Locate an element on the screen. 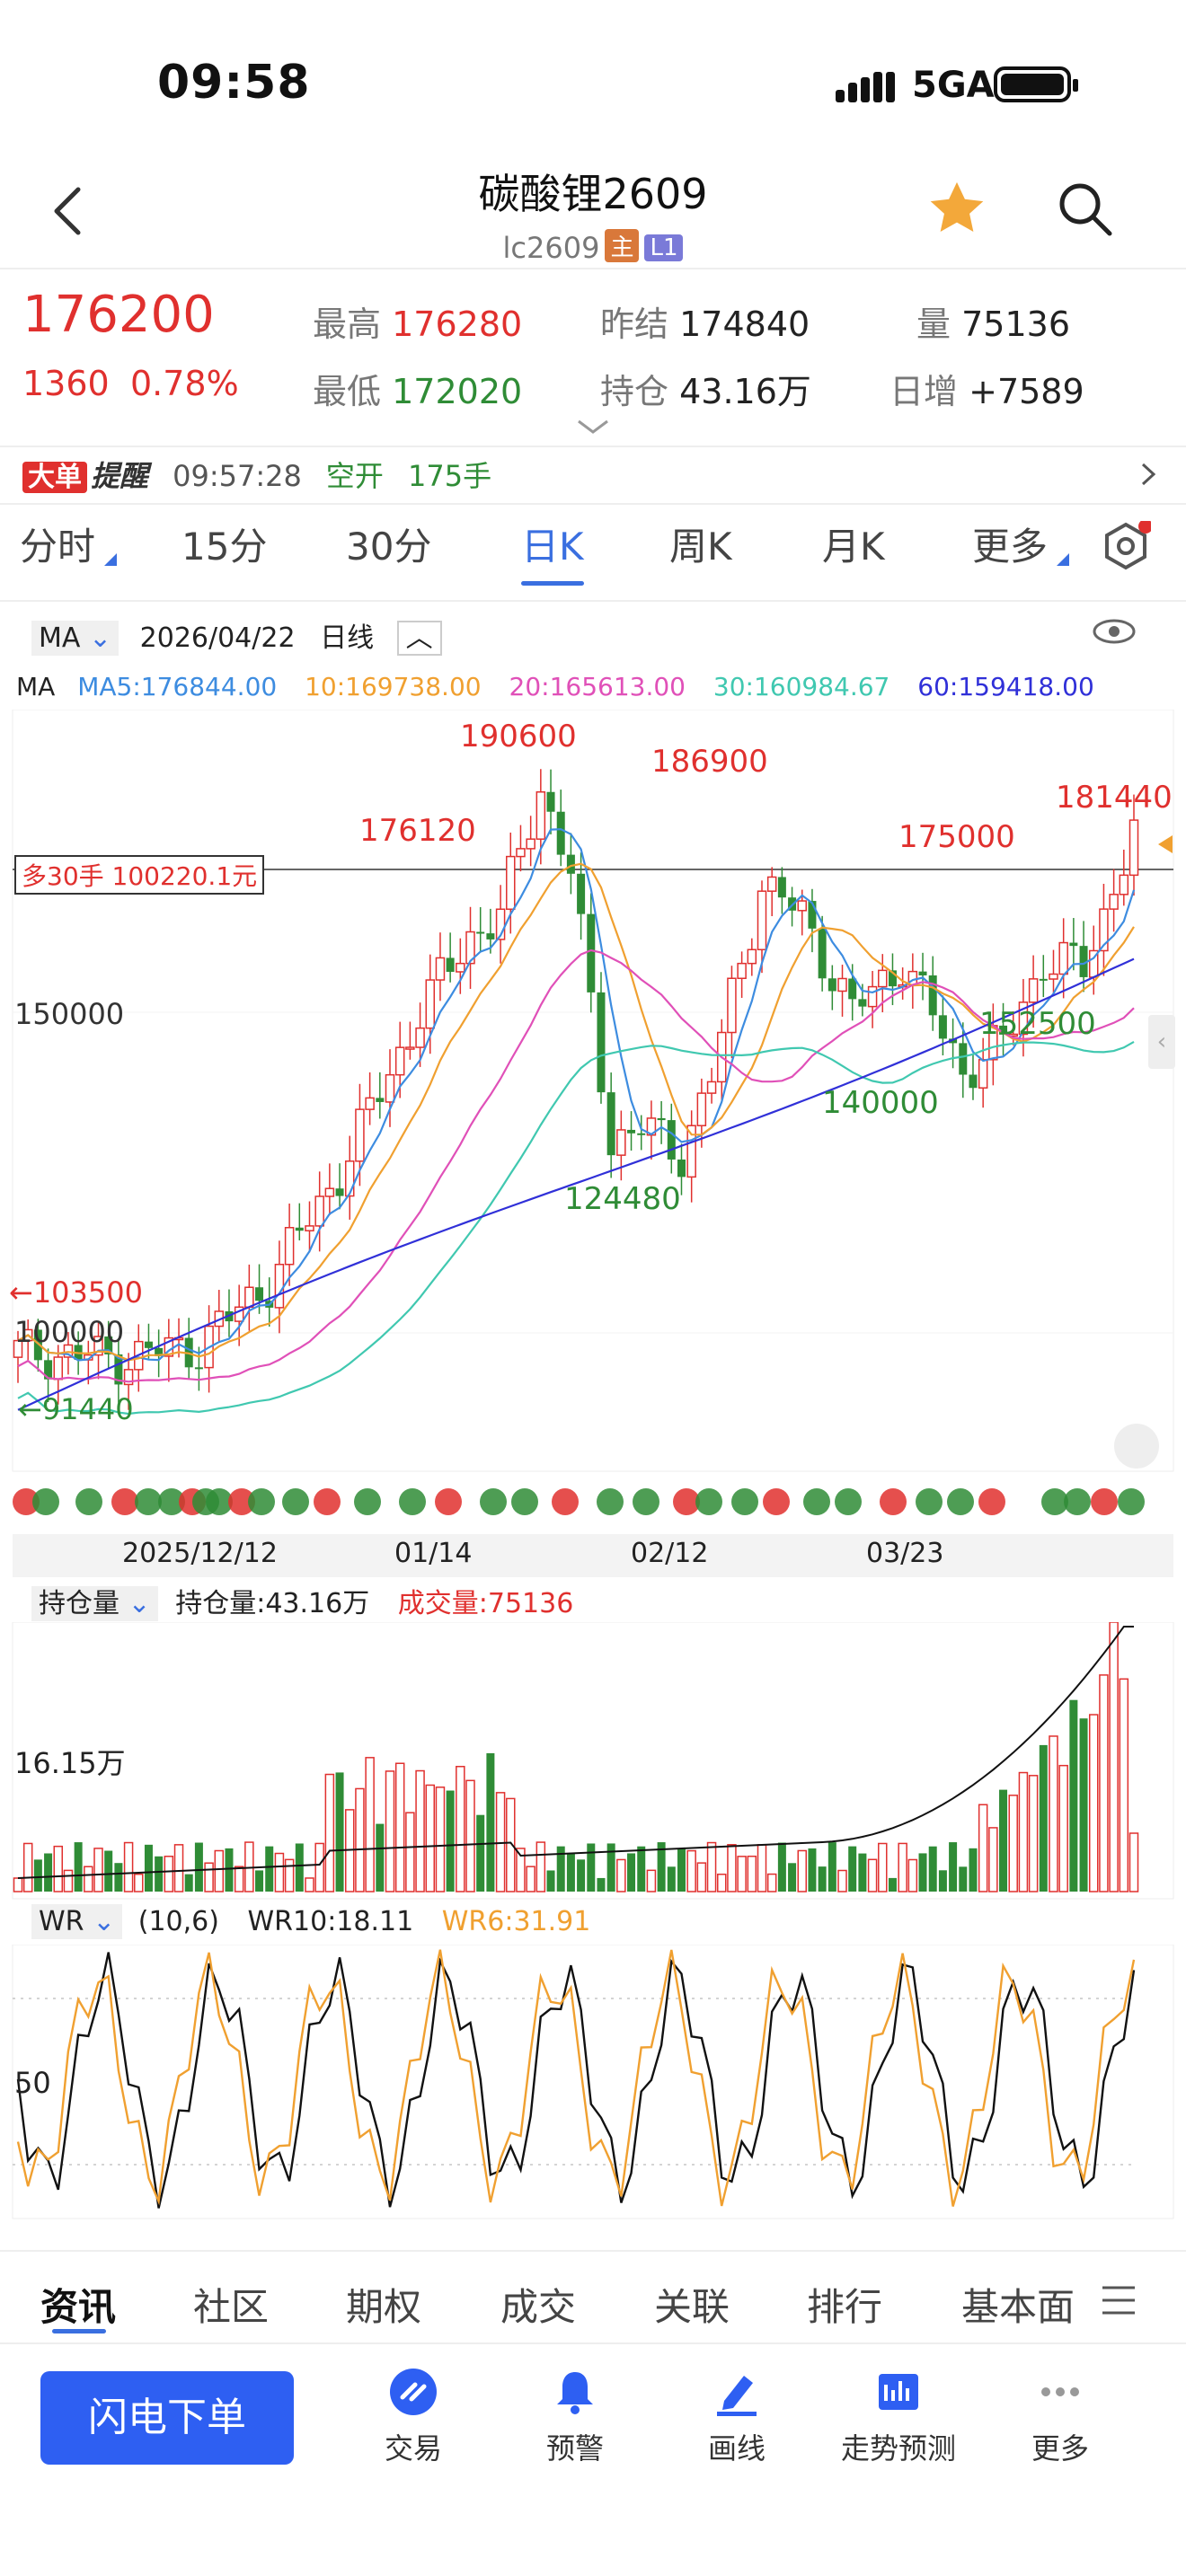 Image resolution: width=1186 pixels, height=2576 pixels. nav-more: 更多 is located at coordinates (1060, 2417).